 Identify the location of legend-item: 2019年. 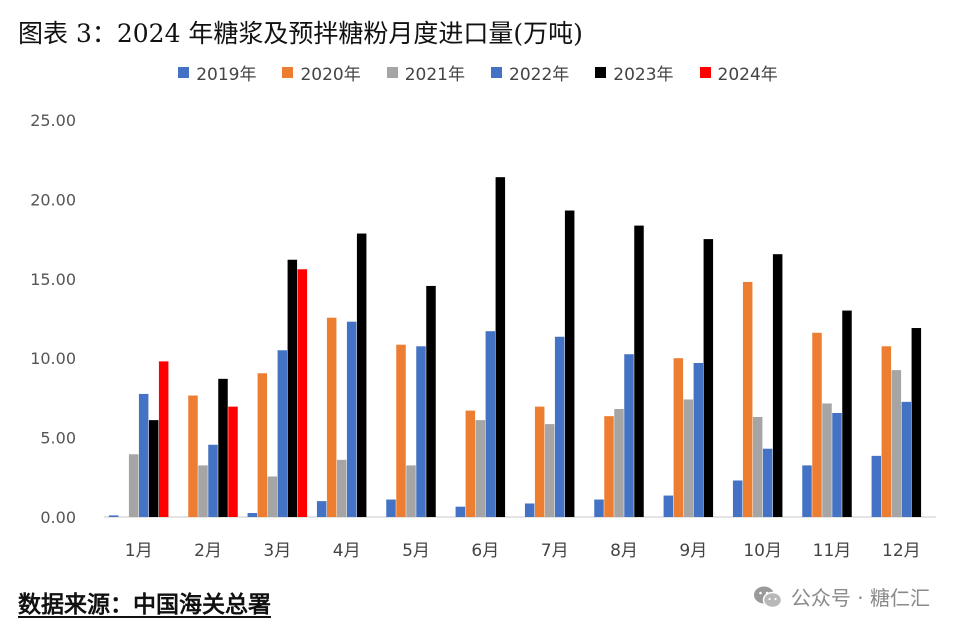
(217, 72).